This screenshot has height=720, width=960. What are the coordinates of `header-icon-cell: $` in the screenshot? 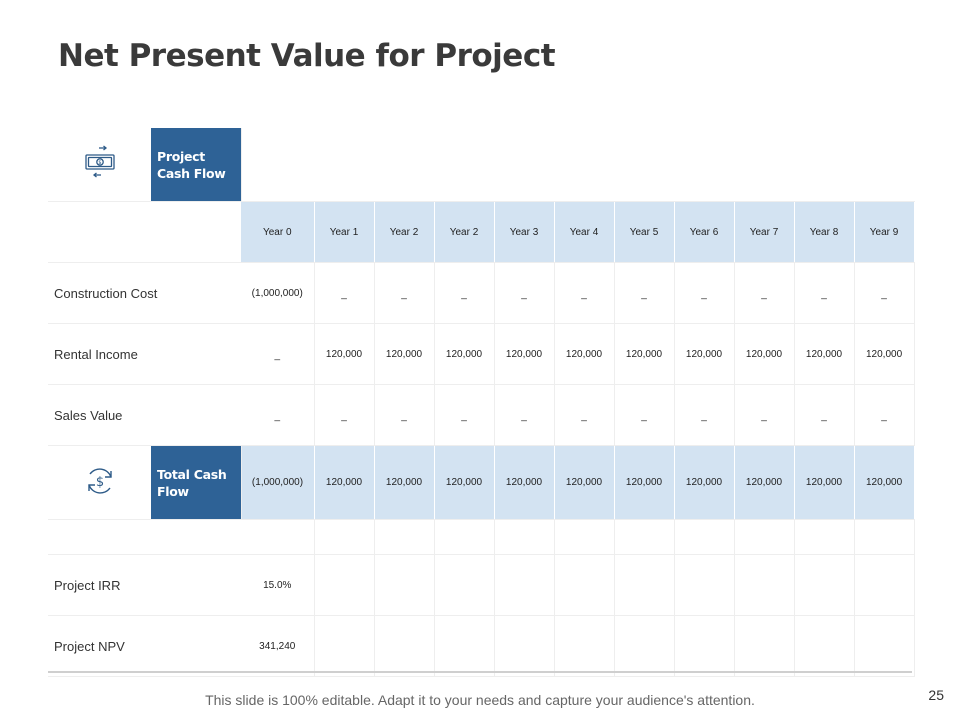 It's located at (99, 165).